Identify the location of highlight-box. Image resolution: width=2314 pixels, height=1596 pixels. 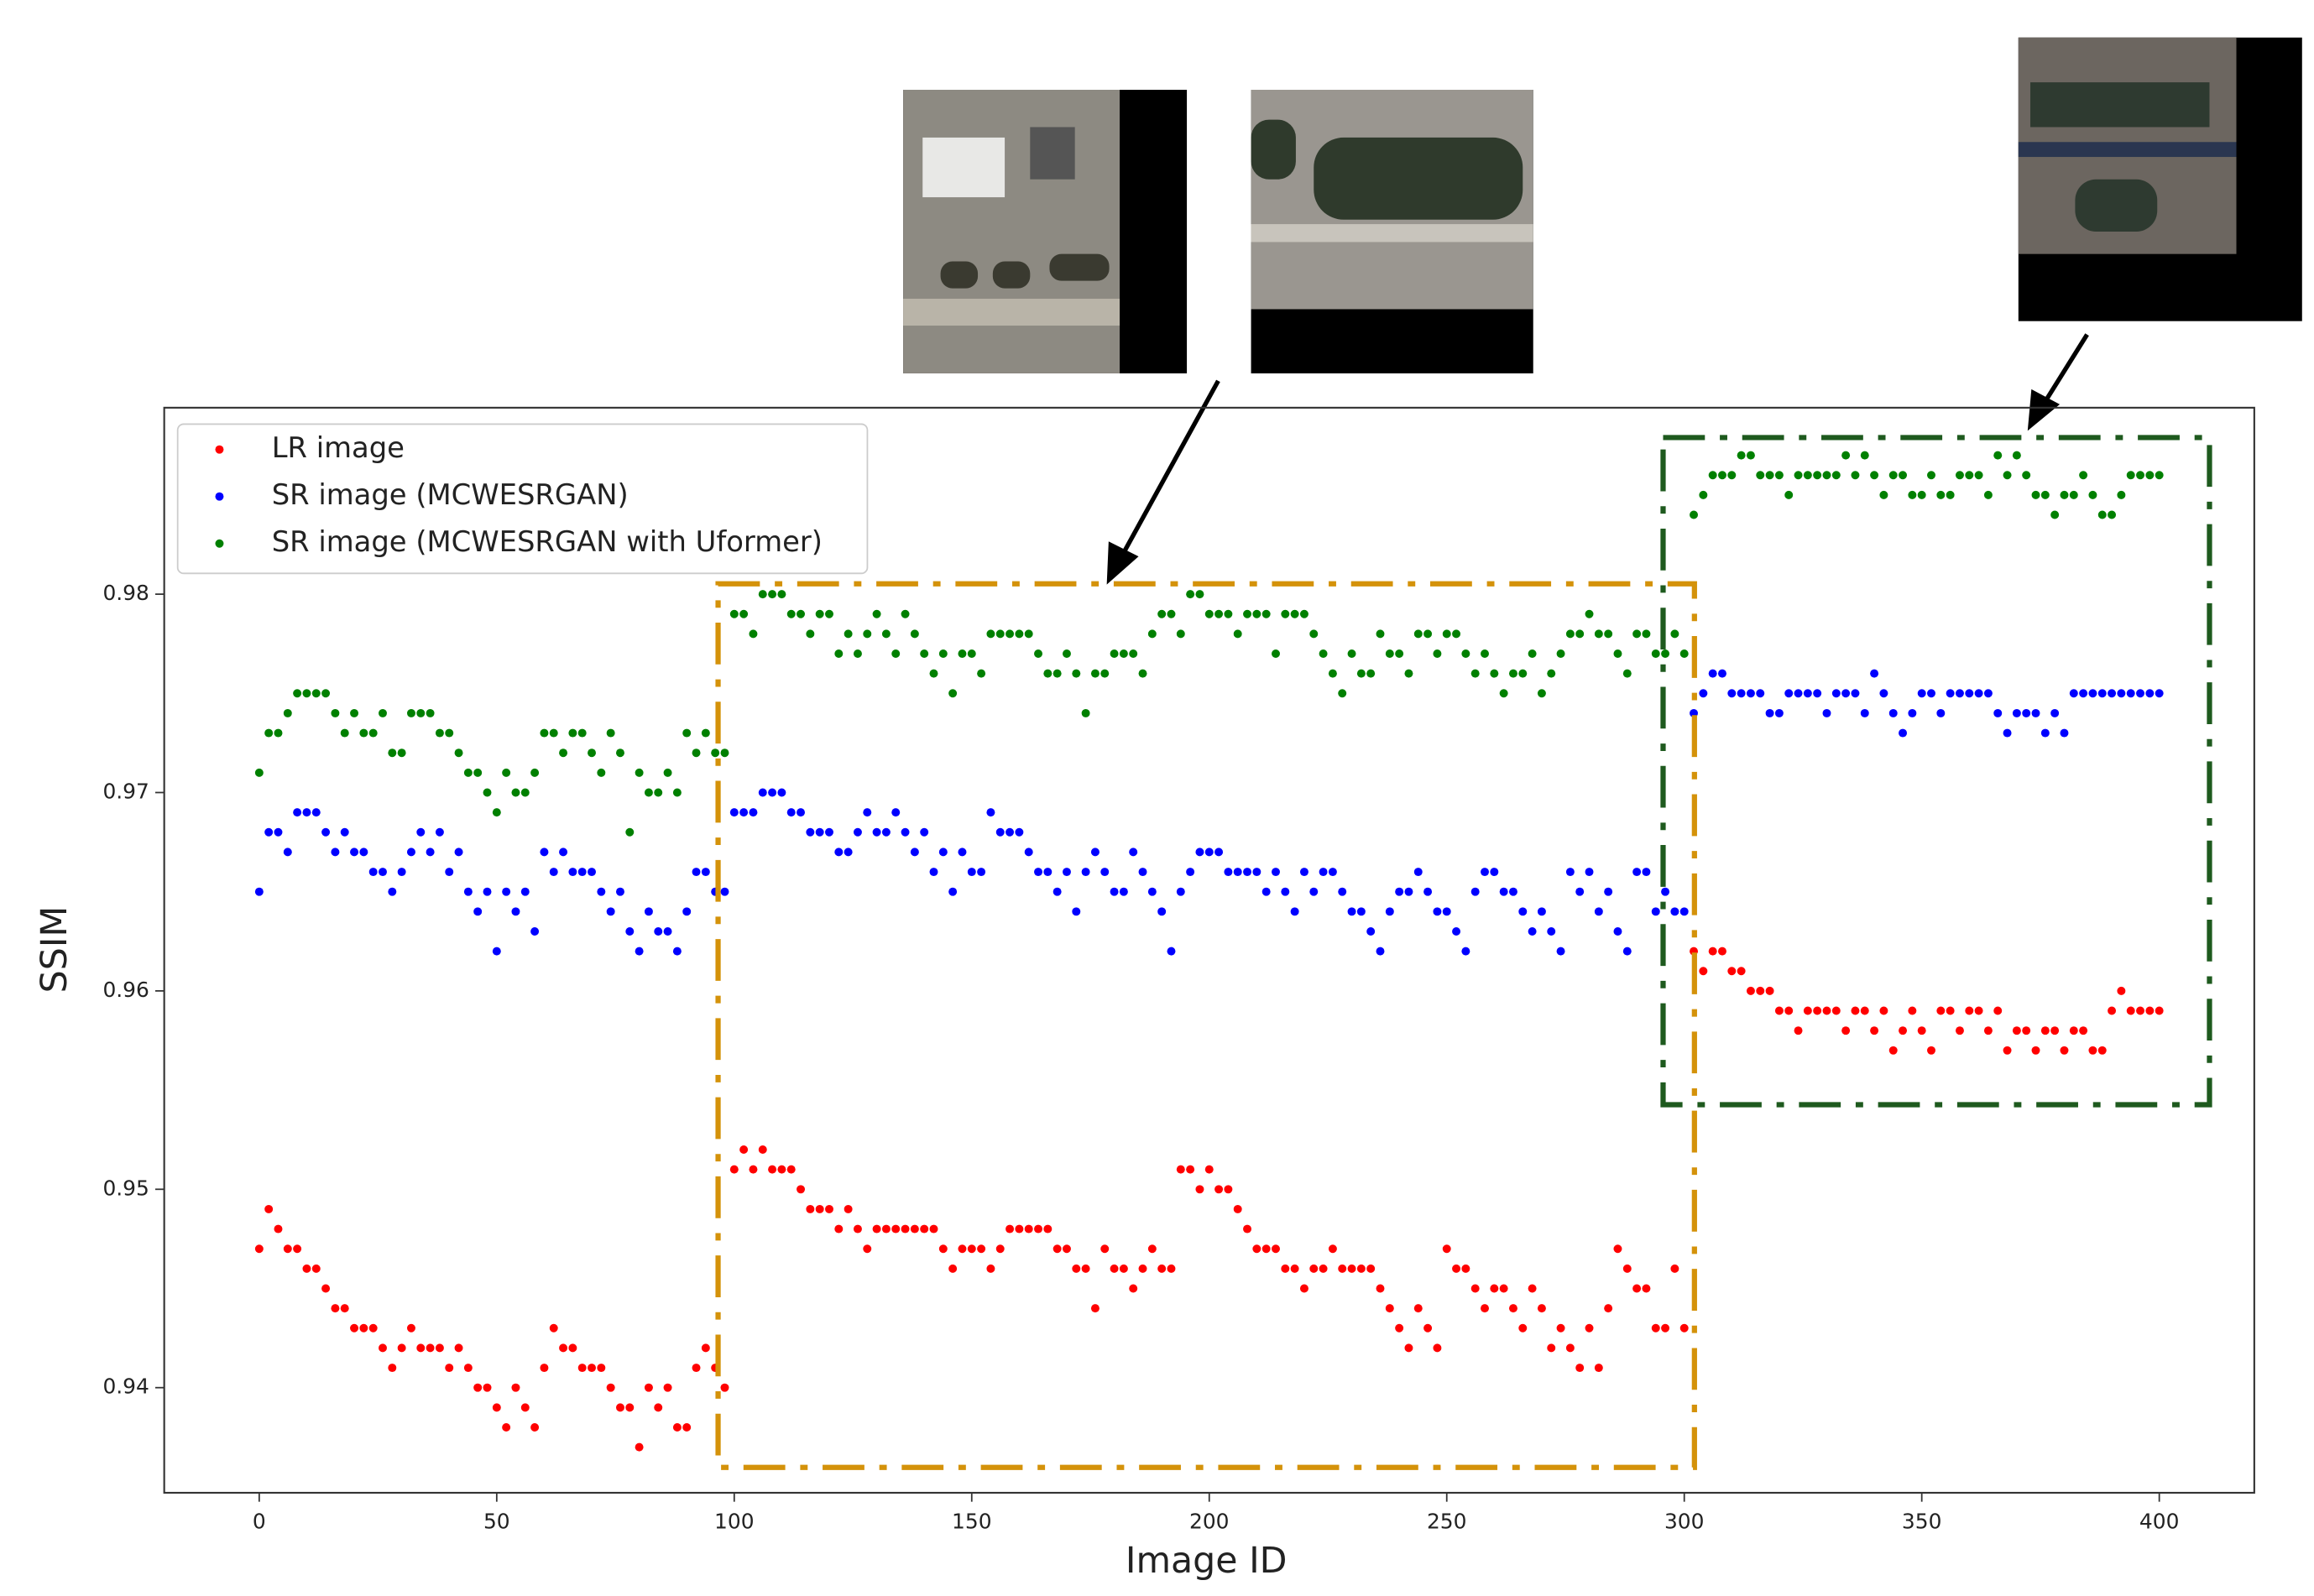
(1936, 771).